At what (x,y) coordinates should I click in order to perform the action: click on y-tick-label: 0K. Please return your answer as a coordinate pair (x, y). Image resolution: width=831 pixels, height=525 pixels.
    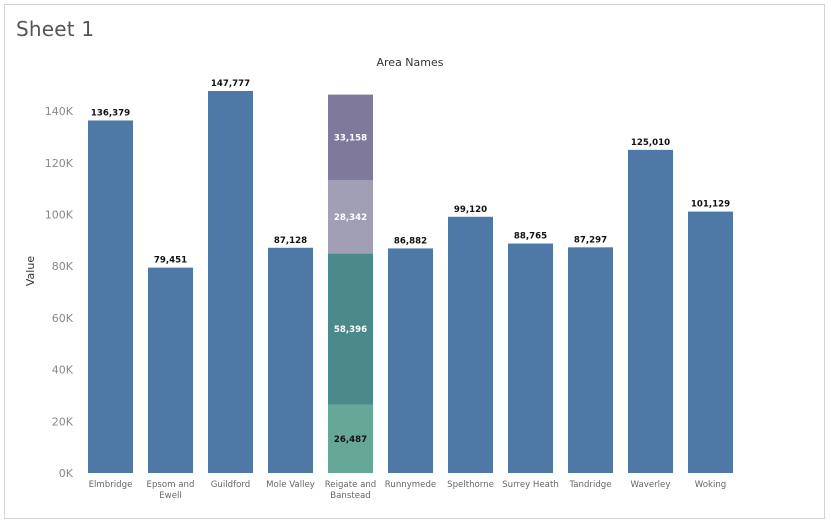
    Looking at the image, I should click on (66, 473).